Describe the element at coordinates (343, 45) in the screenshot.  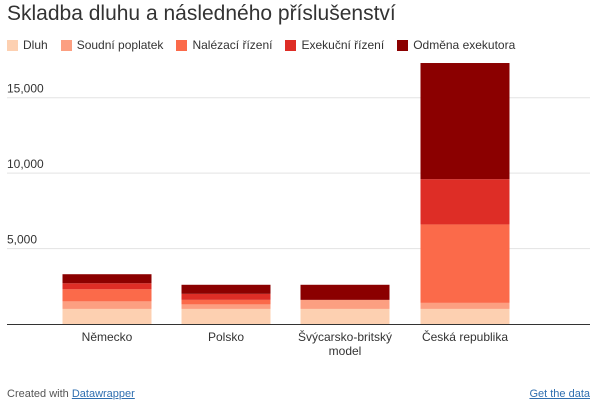
I see `legend-label: Exekuční řízení` at that location.